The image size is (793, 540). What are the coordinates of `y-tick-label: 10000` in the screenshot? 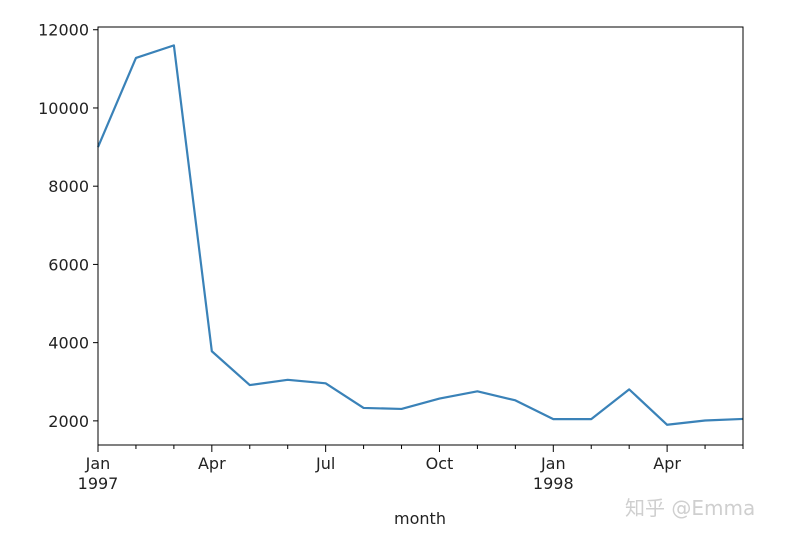 It's located at (63, 108).